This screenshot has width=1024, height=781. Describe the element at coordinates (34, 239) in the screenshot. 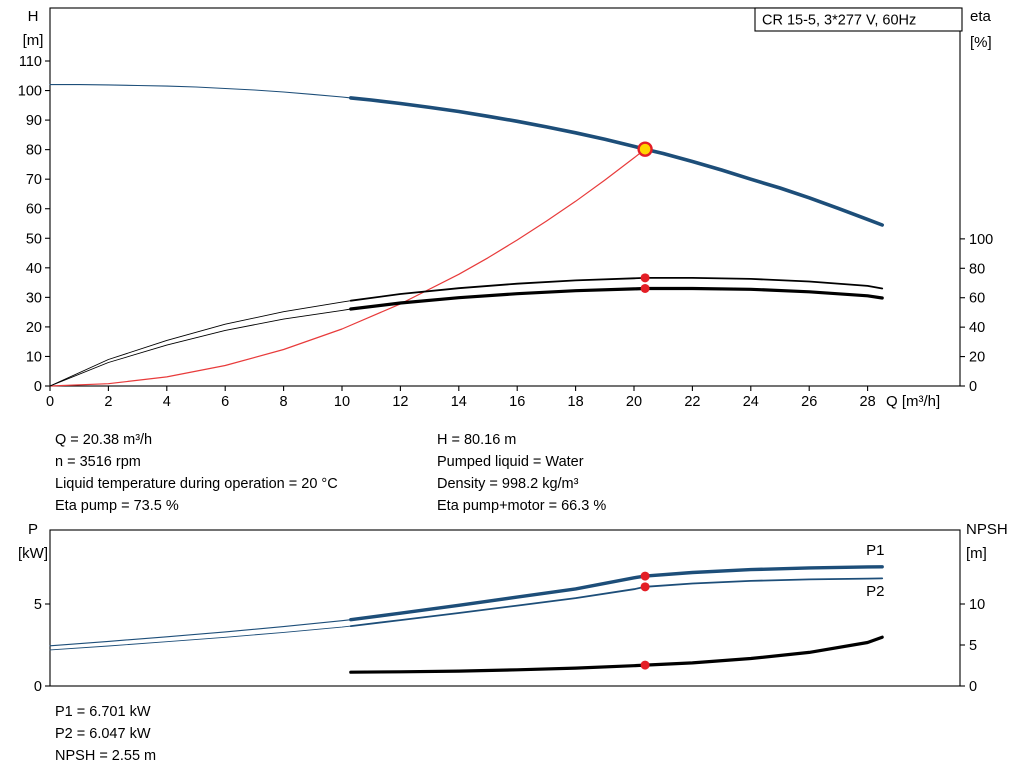

I see `y-left-tick-label: 50` at that location.